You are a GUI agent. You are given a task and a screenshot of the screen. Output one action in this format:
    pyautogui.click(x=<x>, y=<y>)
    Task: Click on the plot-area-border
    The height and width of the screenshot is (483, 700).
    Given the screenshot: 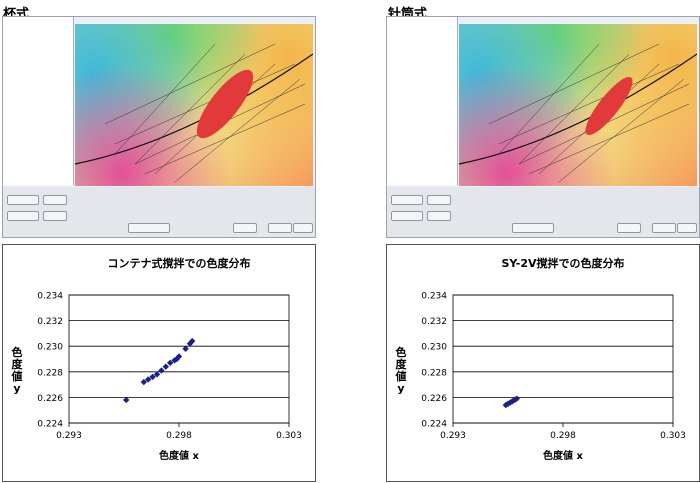 What is the action you would take?
    pyautogui.click(x=563, y=359)
    